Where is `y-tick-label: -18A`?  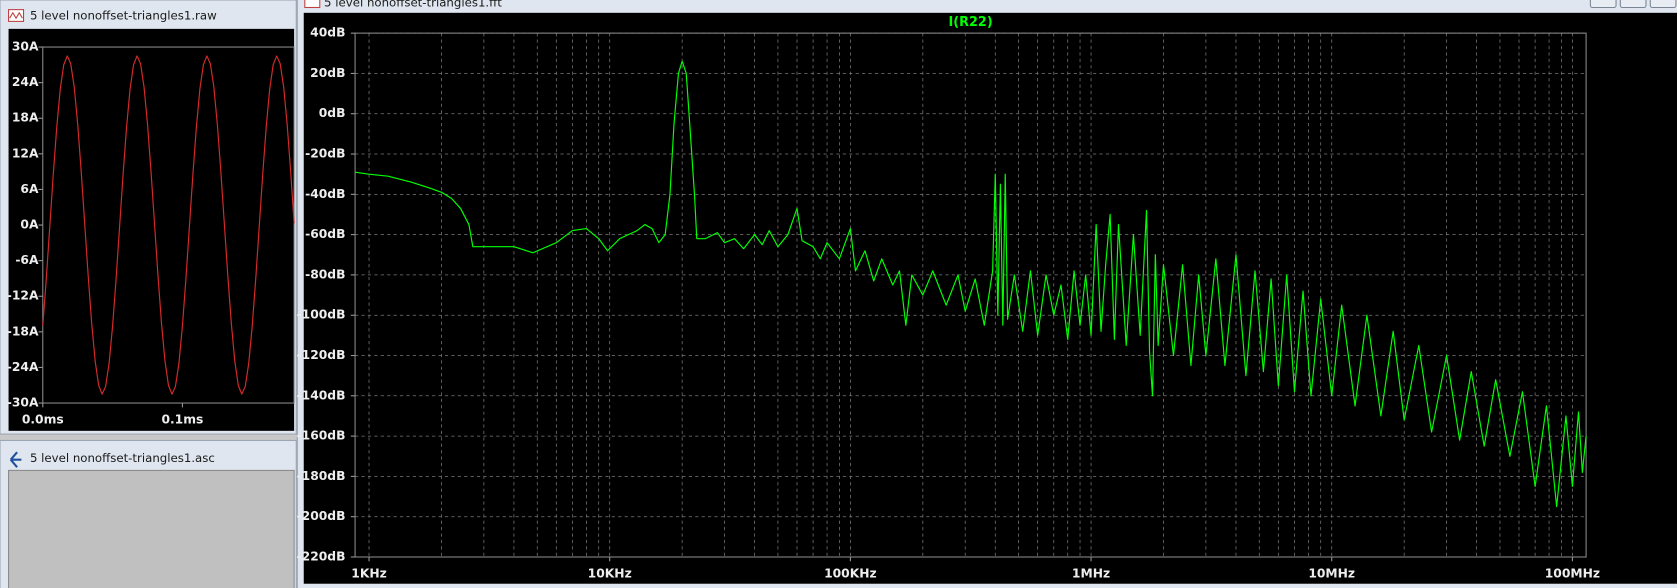 y-tick-label: -18A is located at coordinates (23, 331).